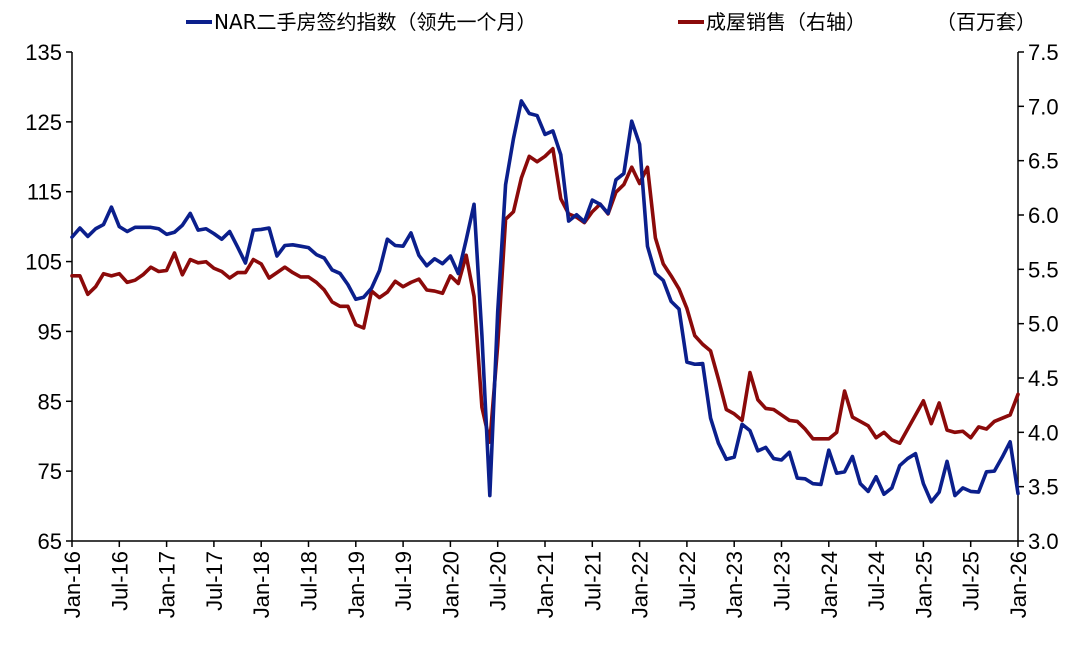  I want to click on right-axis-tick-label: 7.5, so click(1043, 52).